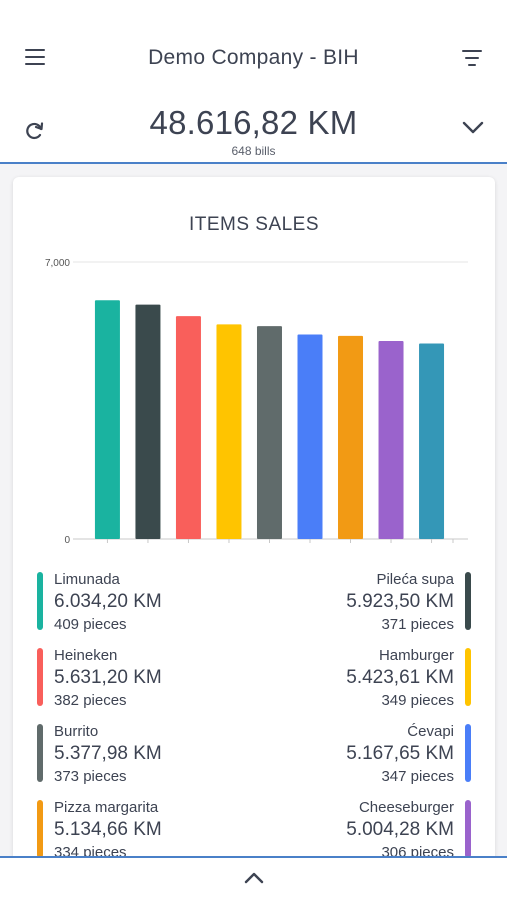 This screenshot has width=507, height=900. I want to click on legend-item-amount: 5.004,28 KM, so click(400, 829).